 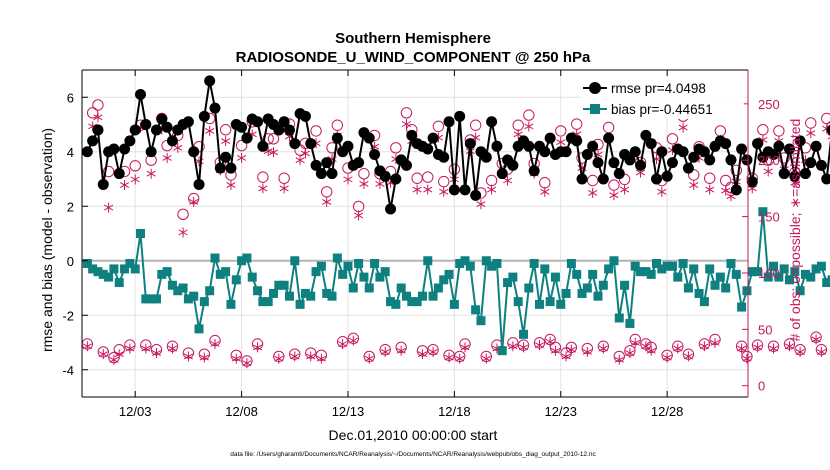 What do you see at coordinates (413, 57) in the screenshot?
I see `chart-subtitle: RADIOSONDE_U_WIND_COMPONENT @ 250 hPa` at bounding box center [413, 57].